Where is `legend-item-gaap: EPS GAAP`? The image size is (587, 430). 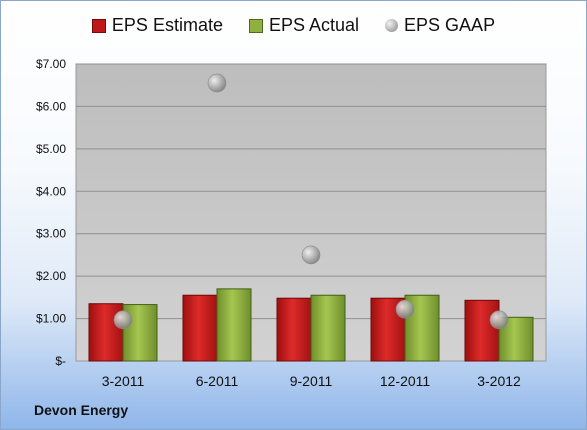 legend-item-gaap: EPS GAAP is located at coordinates (440, 25).